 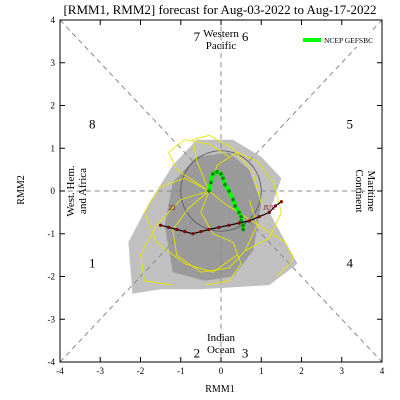 I want to click on legend: NCEP GEFSBC, so click(x=340, y=40).